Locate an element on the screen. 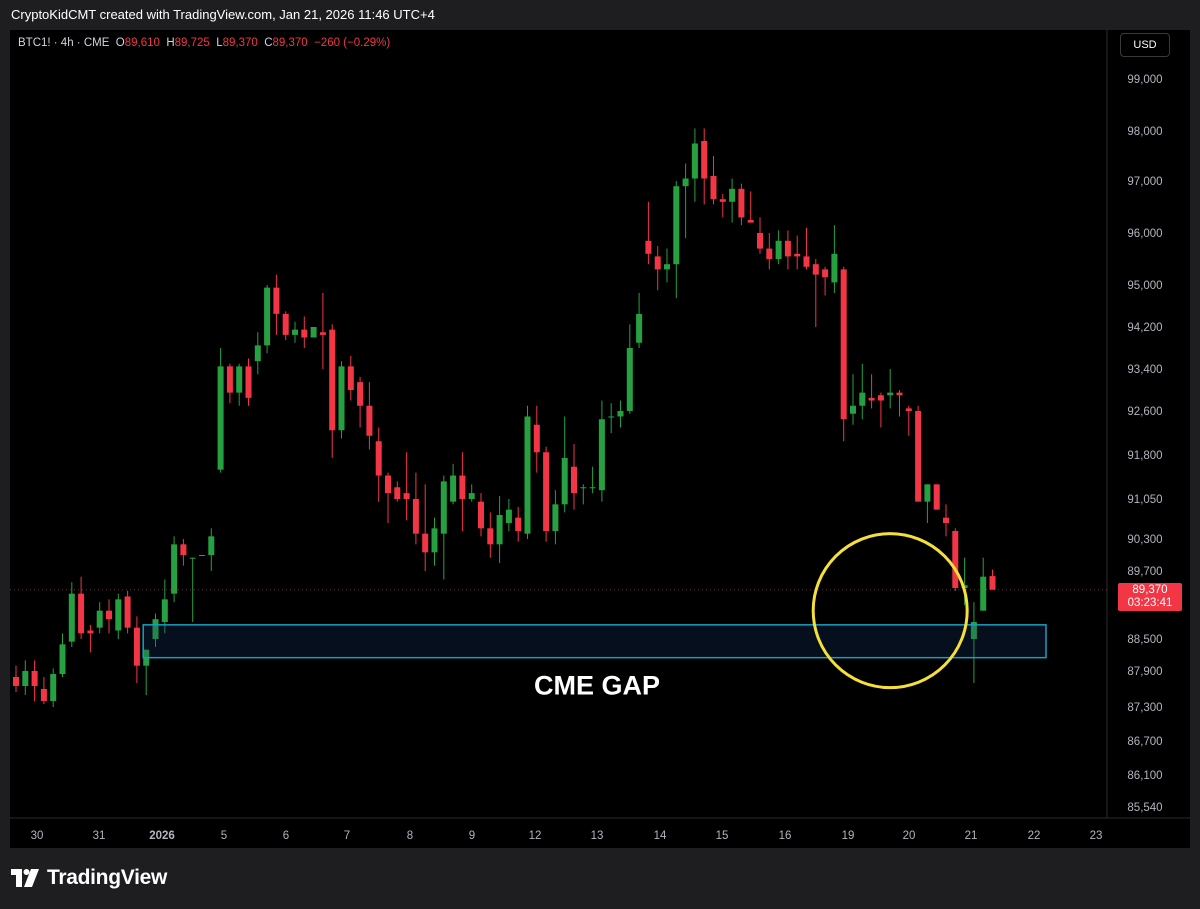 This screenshot has height=909, width=1200. x-tick-label: 13 is located at coordinates (597, 836).